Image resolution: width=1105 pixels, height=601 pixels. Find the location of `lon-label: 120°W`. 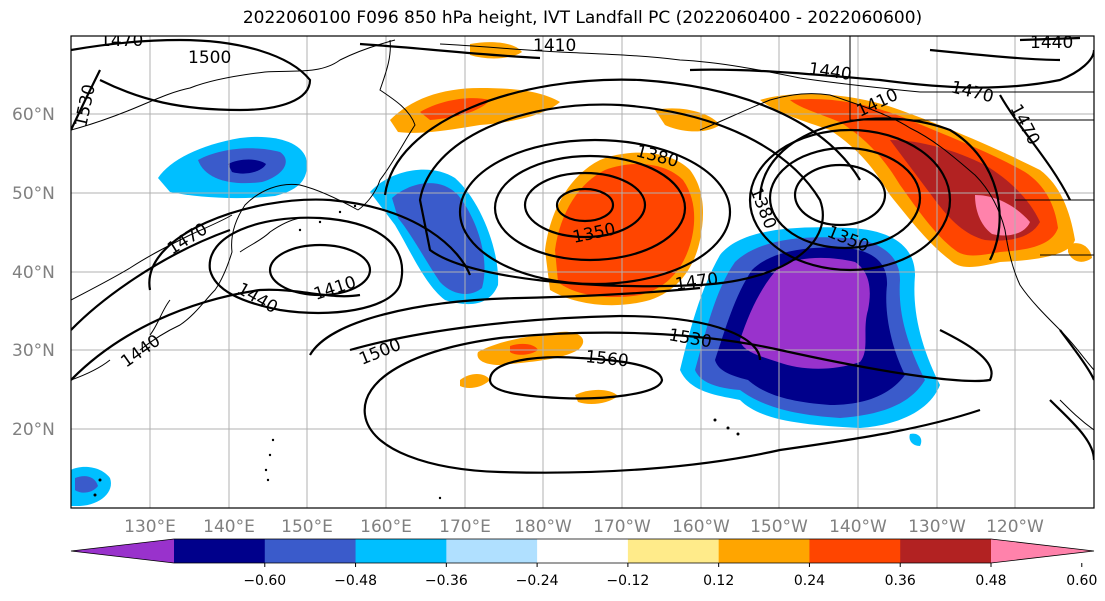

lon-label: 120°W is located at coordinates (1015, 527).